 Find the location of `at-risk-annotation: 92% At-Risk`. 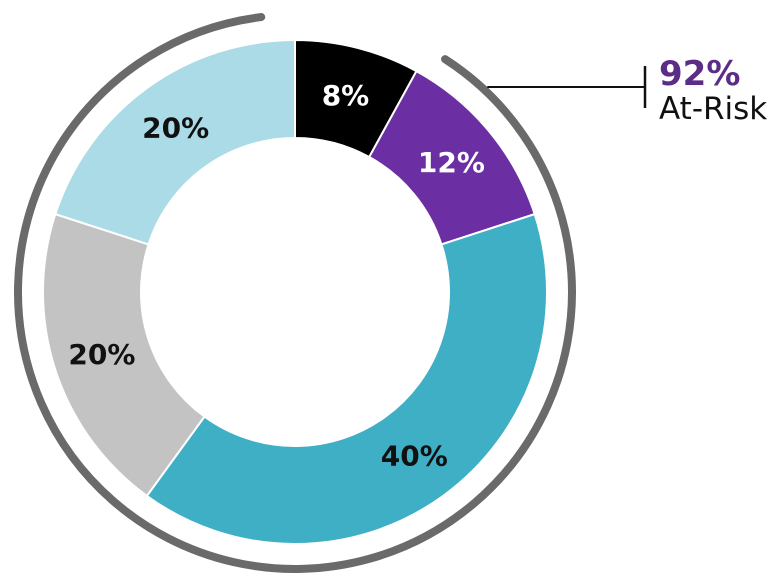

at-risk-annotation: 92% At-Risk is located at coordinates (713, 90).